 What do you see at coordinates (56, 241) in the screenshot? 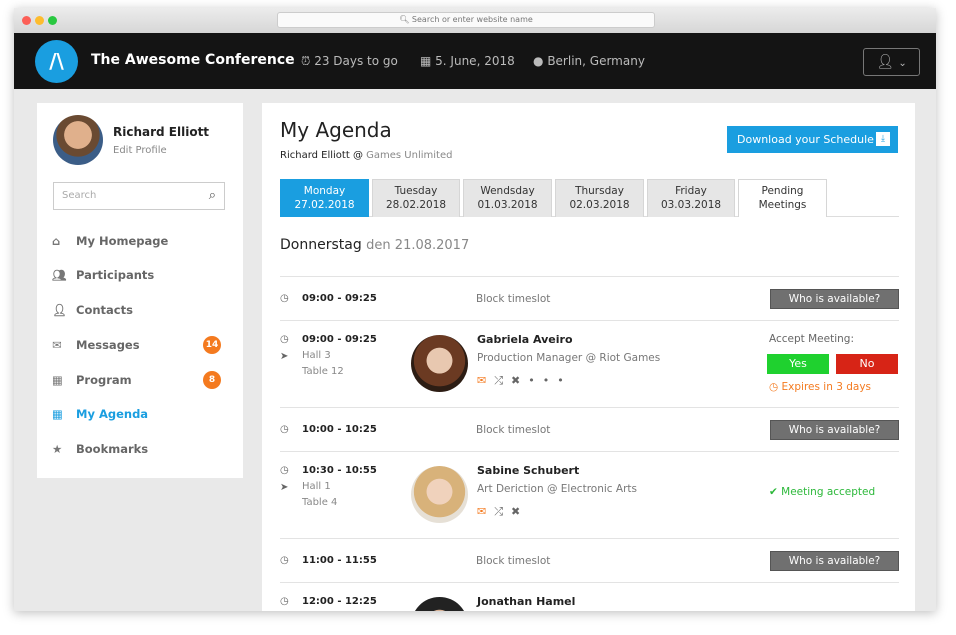
I see `home-icon: ⌂` at bounding box center [56, 241].